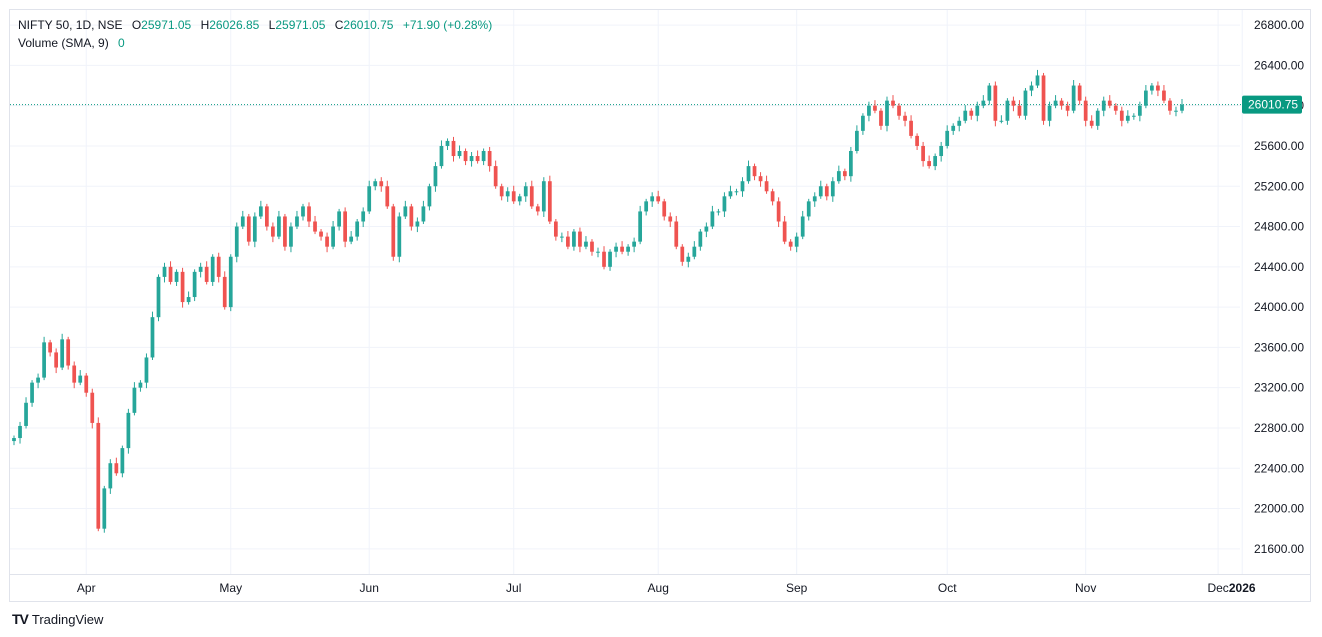 The width and height of the screenshot is (1322, 637). Describe the element at coordinates (234, 25) in the screenshot. I see `high-value: 26026.85` at that location.